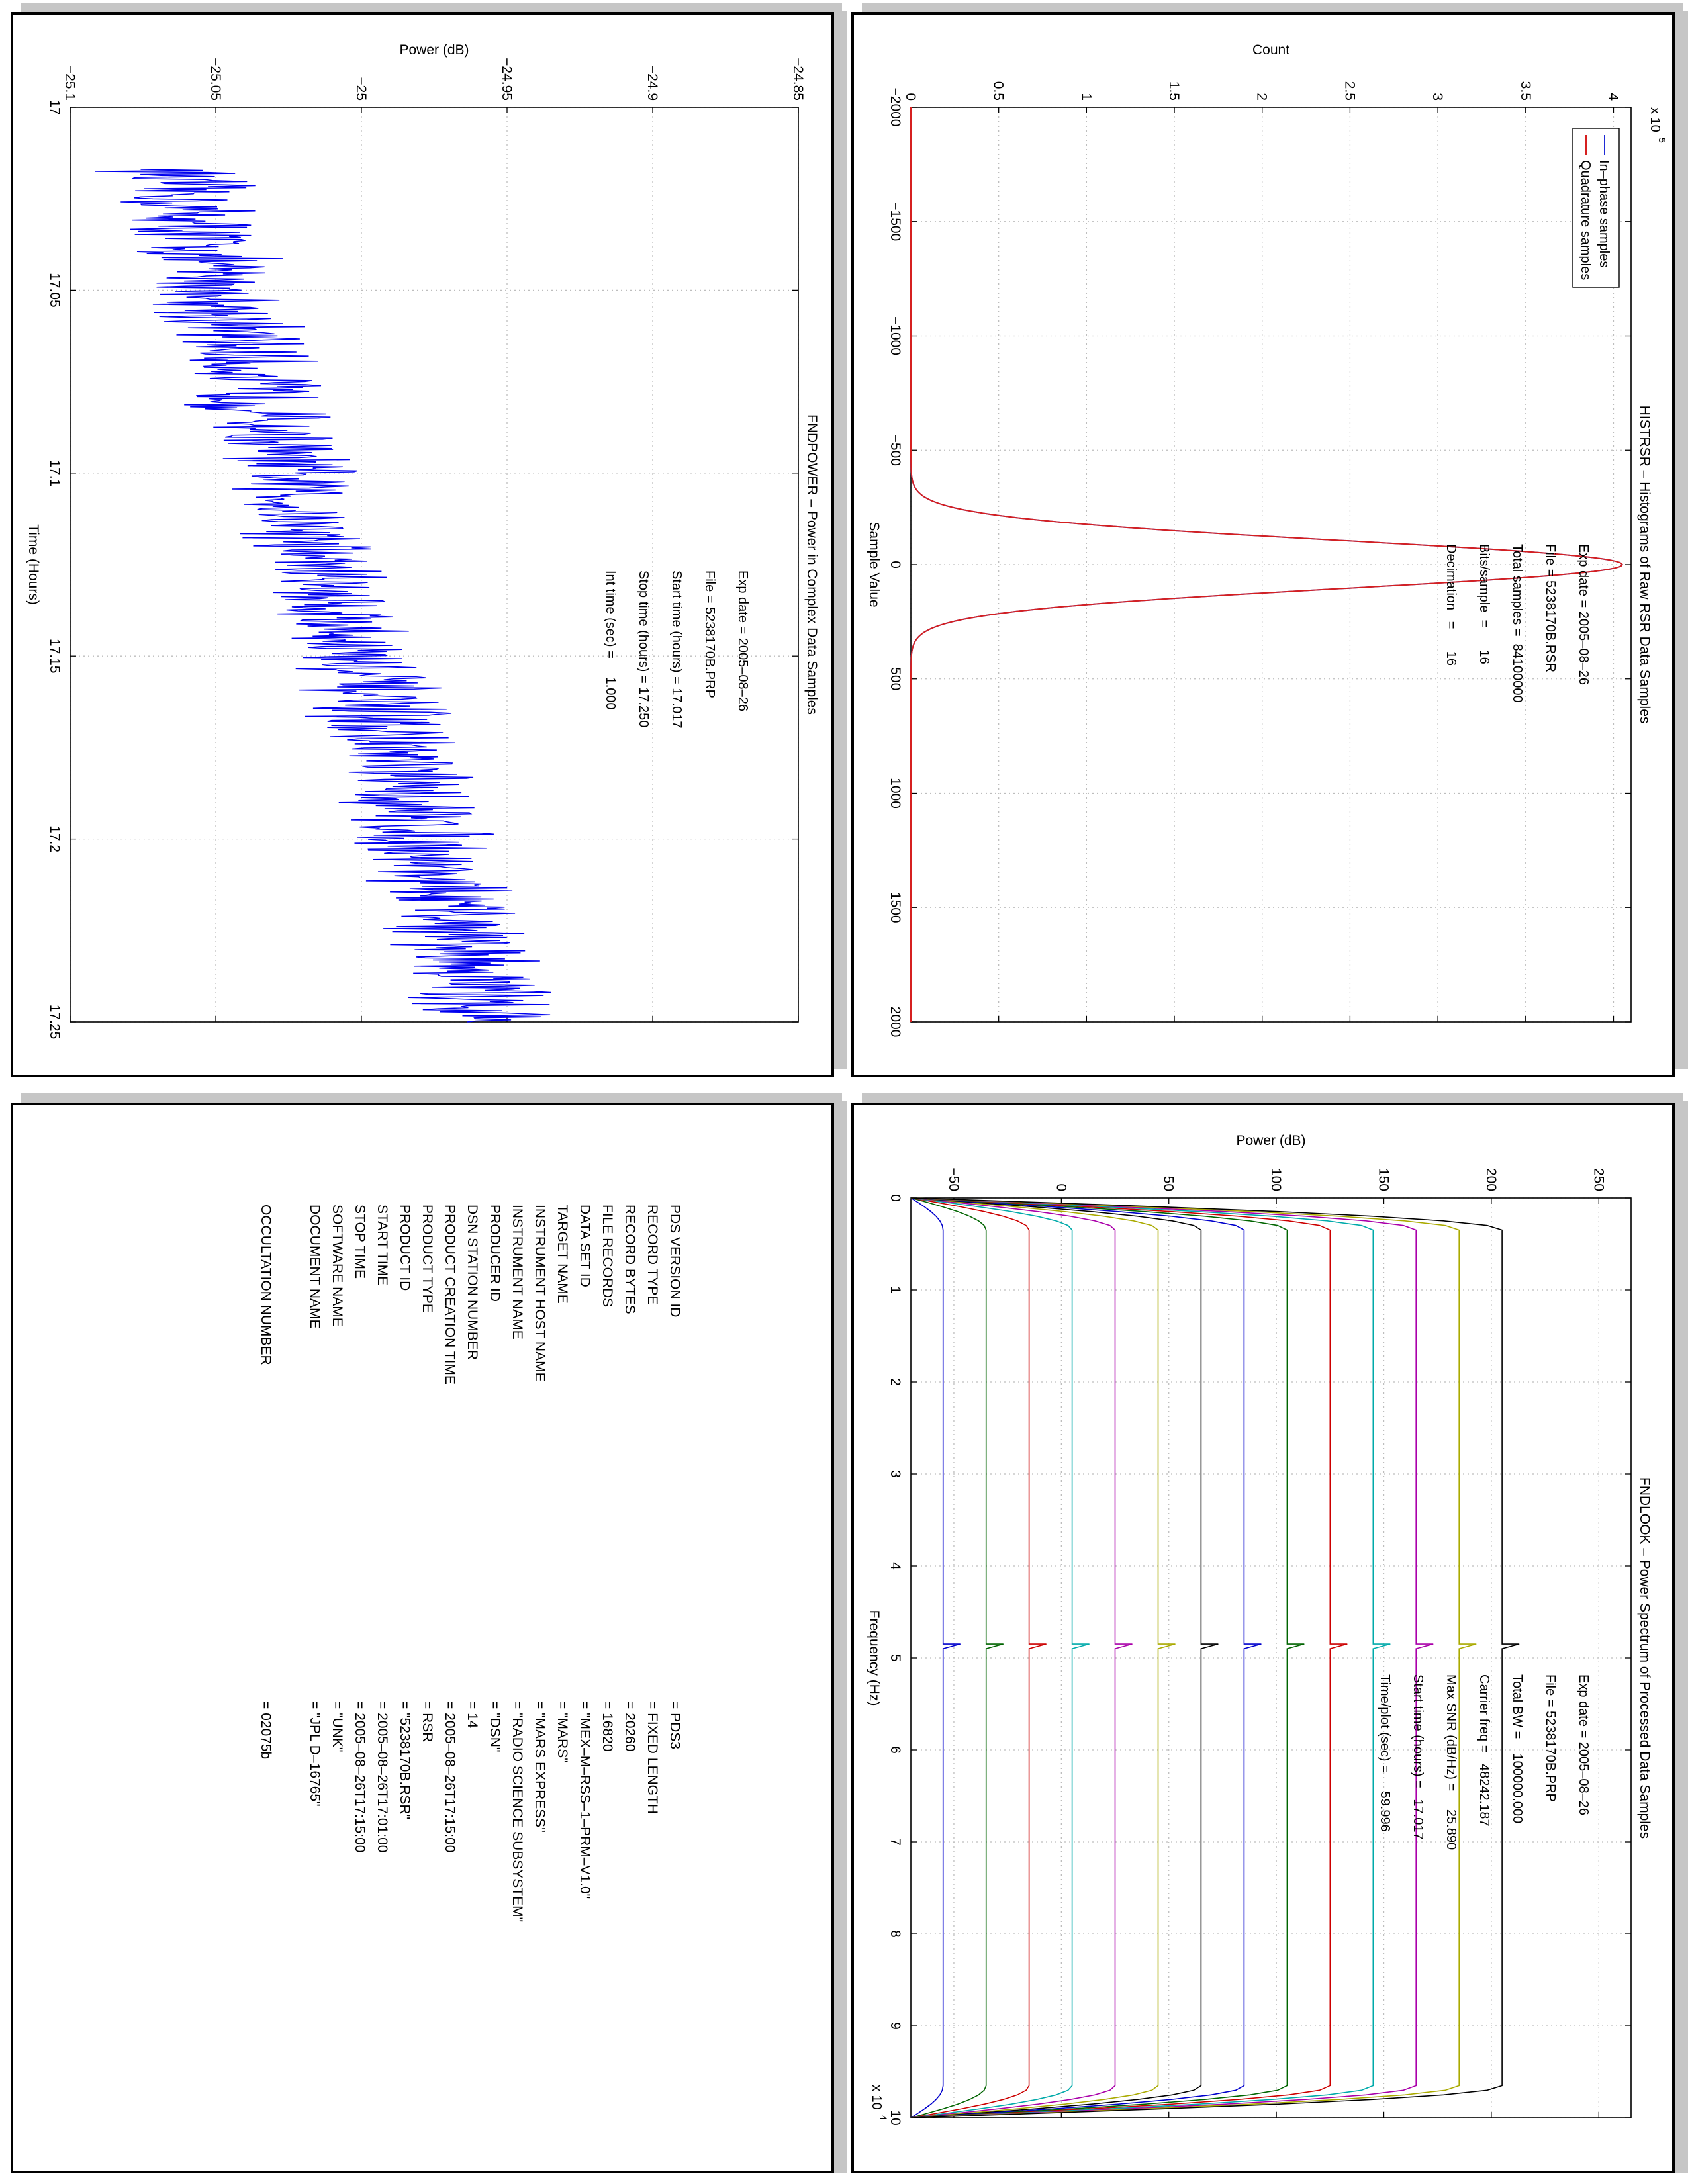 The image size is (1688, 2184). Describe the element at coordinates (895, 1474) in the screenshot. I see `x-tick-label: 3` at that location.